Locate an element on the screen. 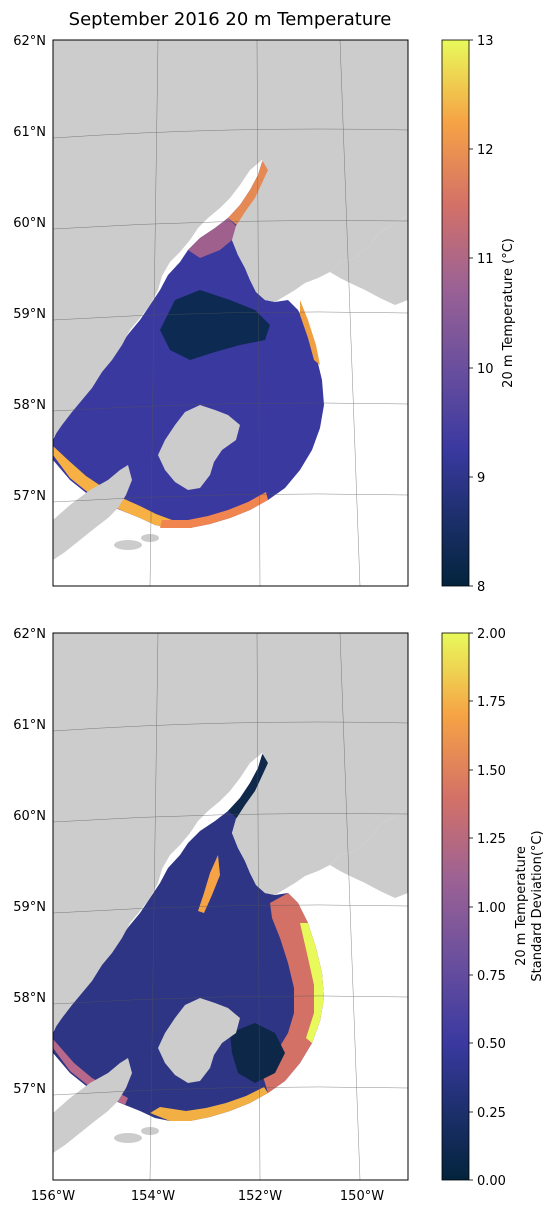 The width and height of the screenshot is (554, 1211). warm-arc-south is located at coordinates (214, 510).